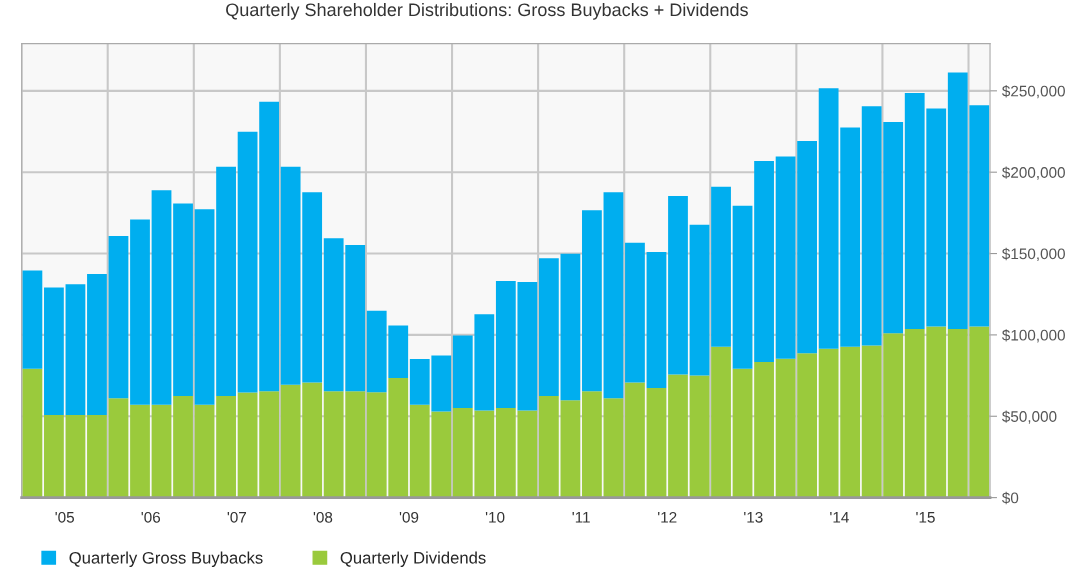  I want to click on y-tick-label: $250,000, so click(1033, 92).